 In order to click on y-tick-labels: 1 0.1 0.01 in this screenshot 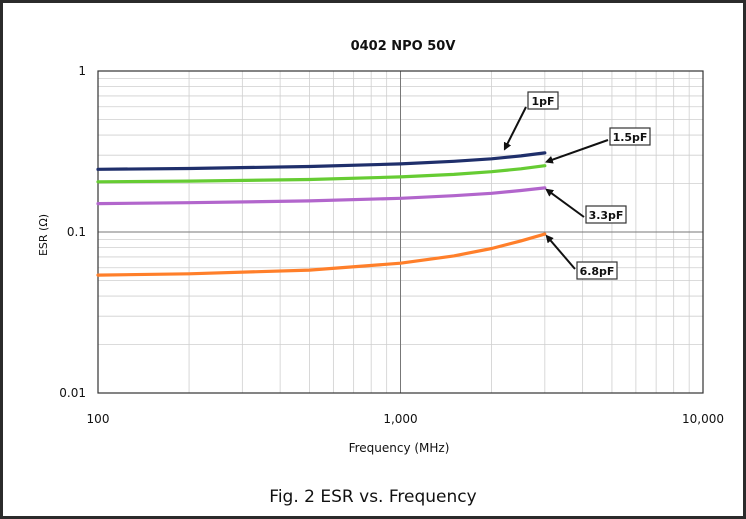, I will do `click(72, 232)`.